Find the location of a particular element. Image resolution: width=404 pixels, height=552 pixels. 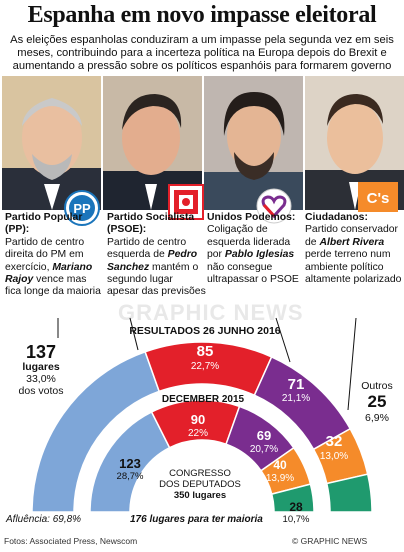

ciudadanos-2016-seats: 32 is located at coordinates (334, 441).